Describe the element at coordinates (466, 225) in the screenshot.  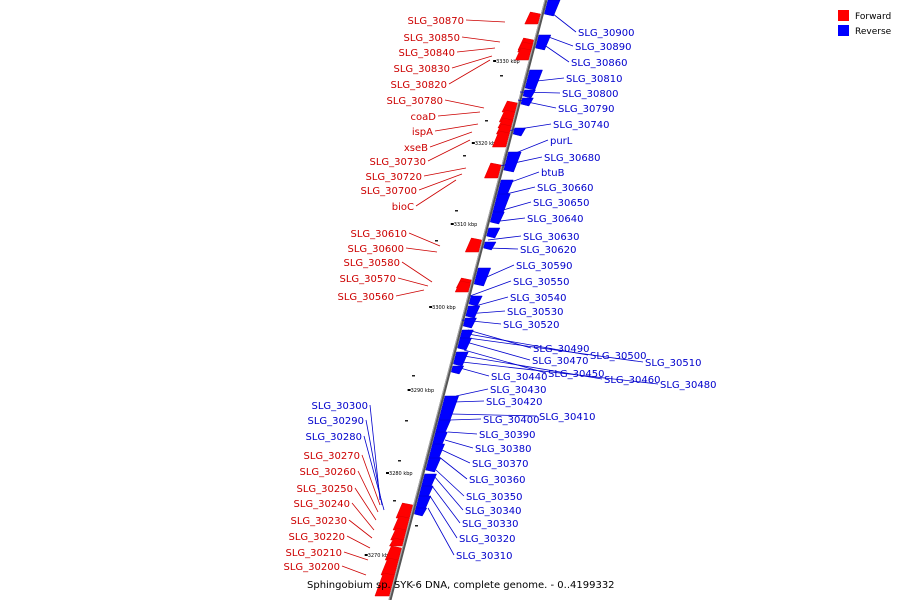
I see `tick-label: 3310 kbp` at that location.